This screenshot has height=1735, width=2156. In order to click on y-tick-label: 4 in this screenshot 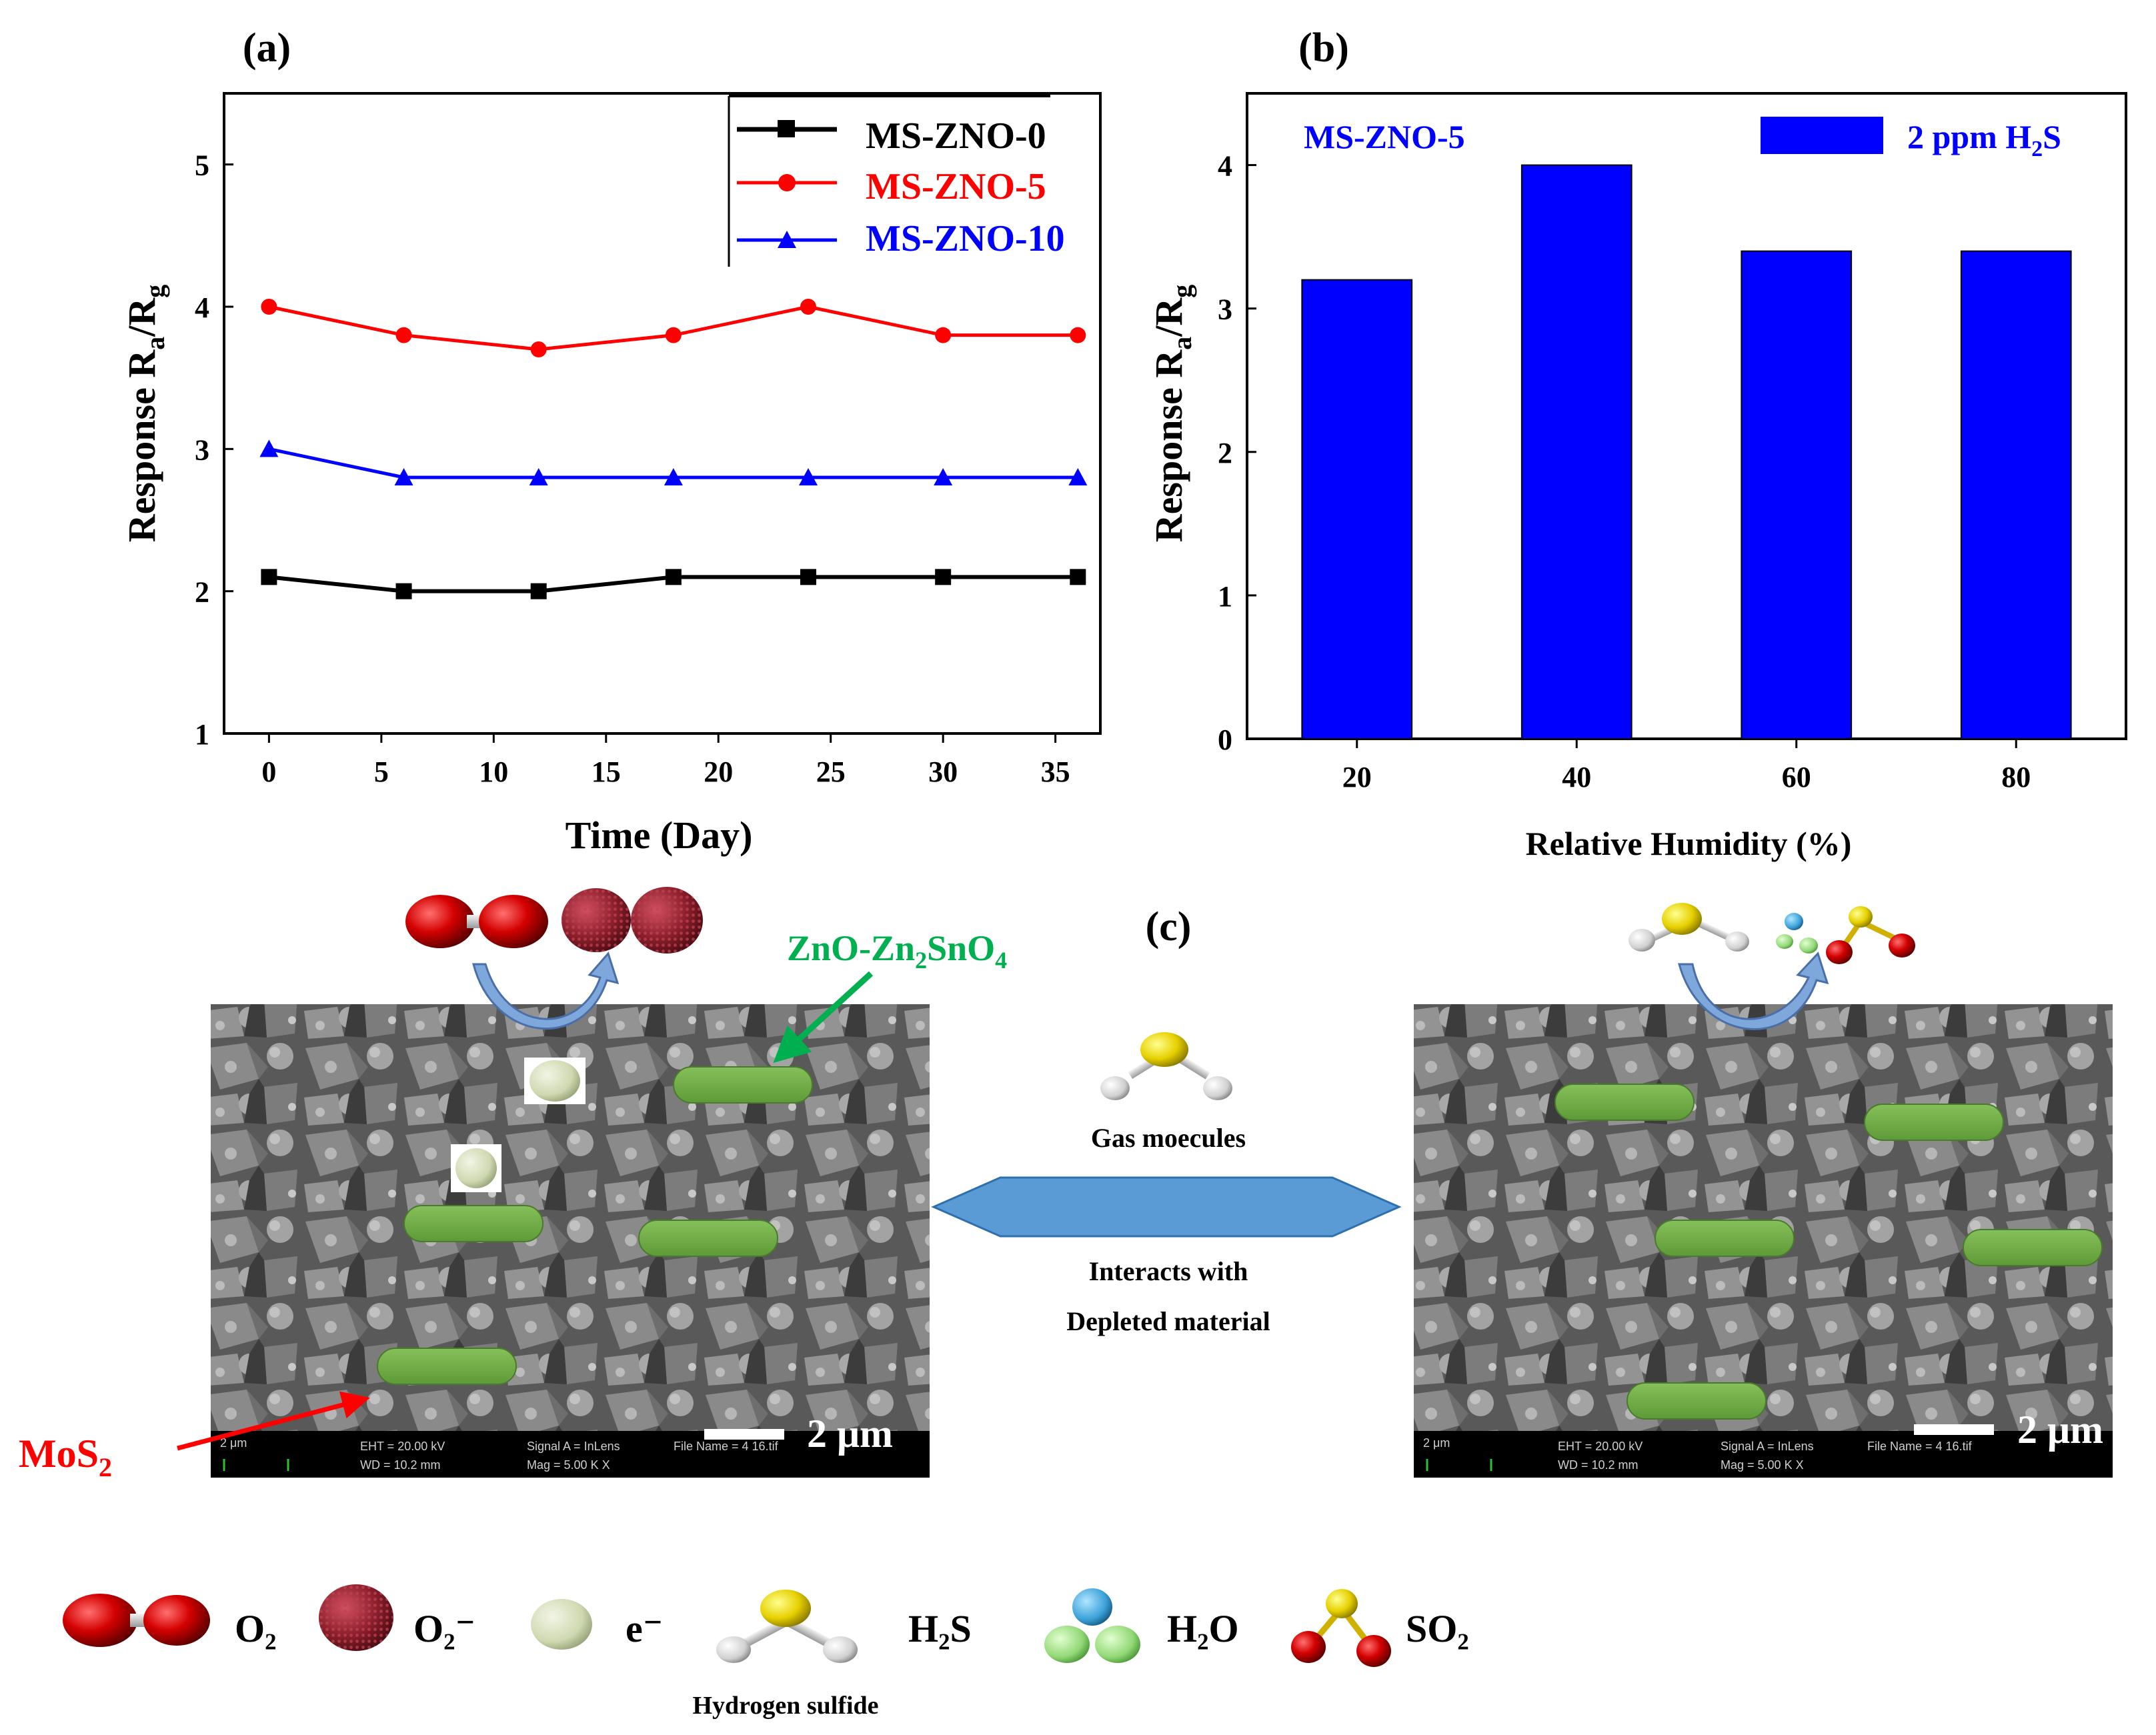, I will do `click(1225, 167)`.